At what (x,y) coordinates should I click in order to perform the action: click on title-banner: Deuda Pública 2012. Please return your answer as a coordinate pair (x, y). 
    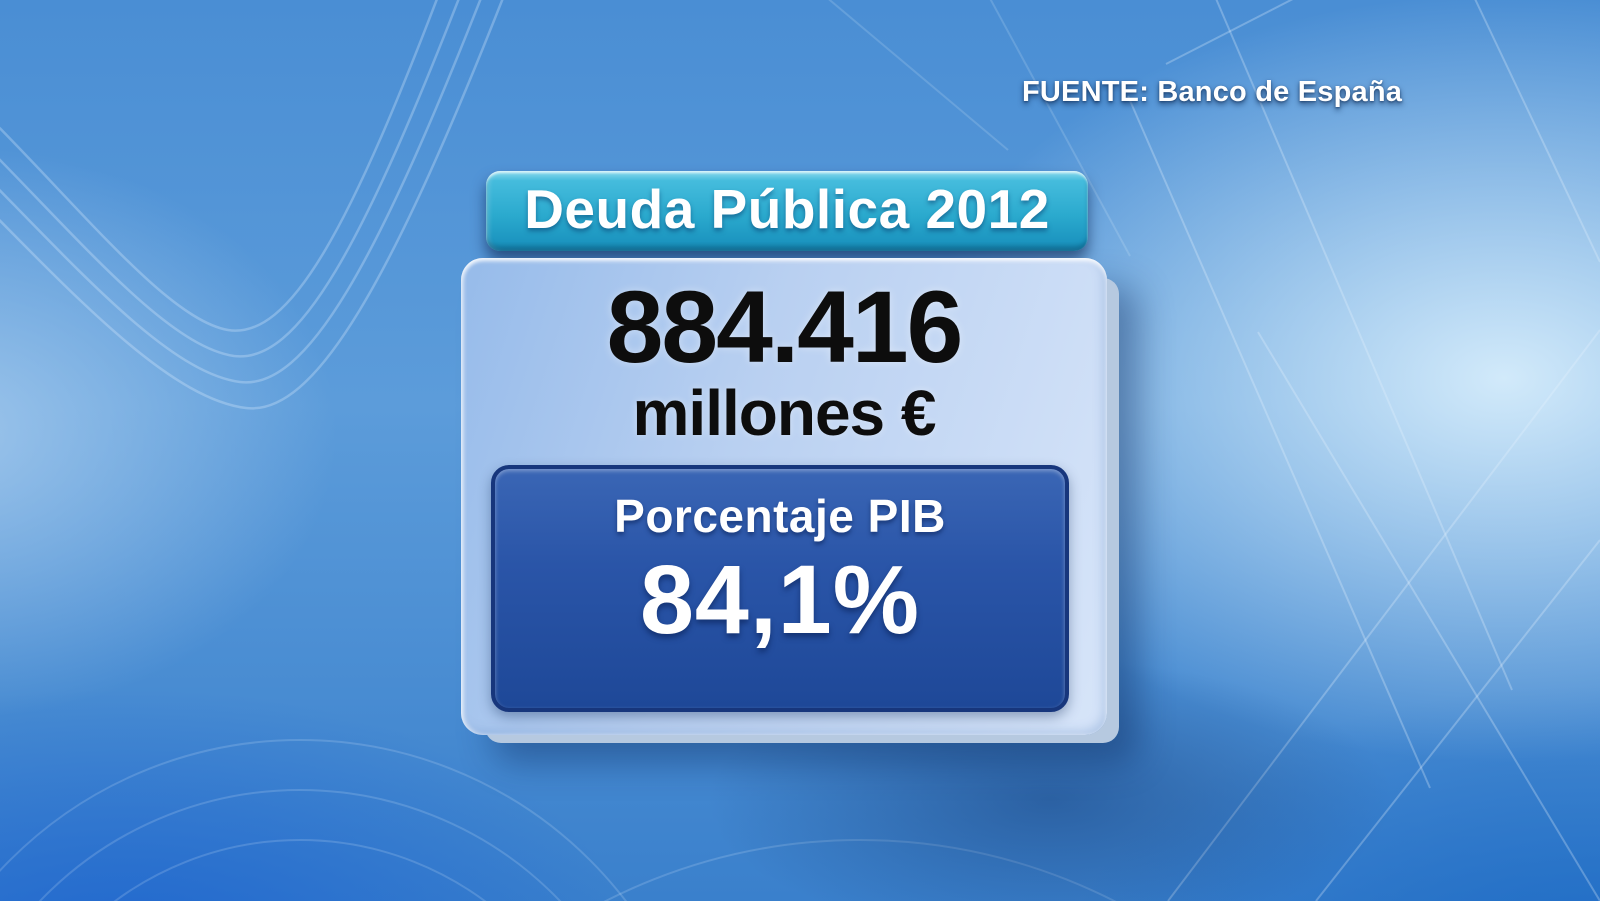
    Looking at the image, I should click on (787, 211).